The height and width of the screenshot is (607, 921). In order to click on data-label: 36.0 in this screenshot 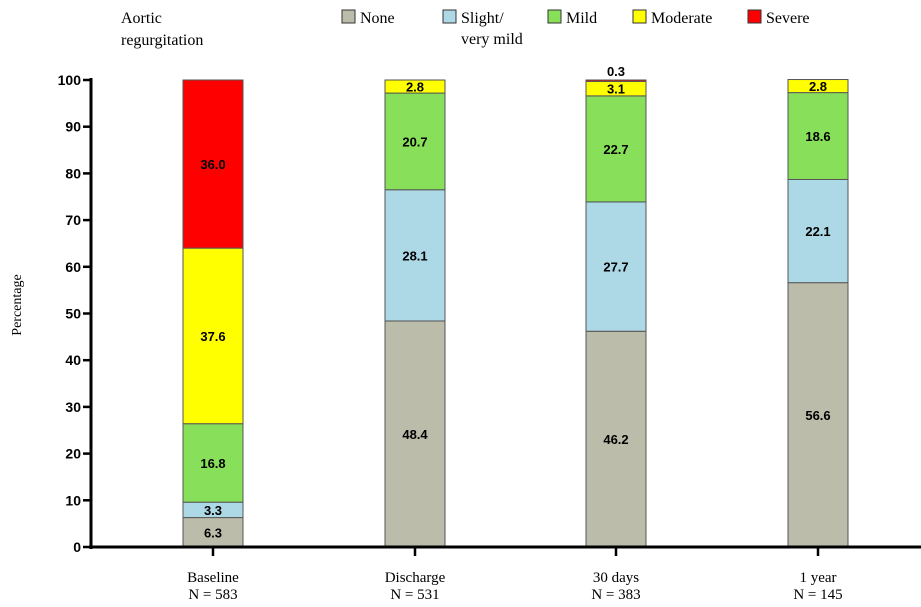, I will do `click(212, 164)`.